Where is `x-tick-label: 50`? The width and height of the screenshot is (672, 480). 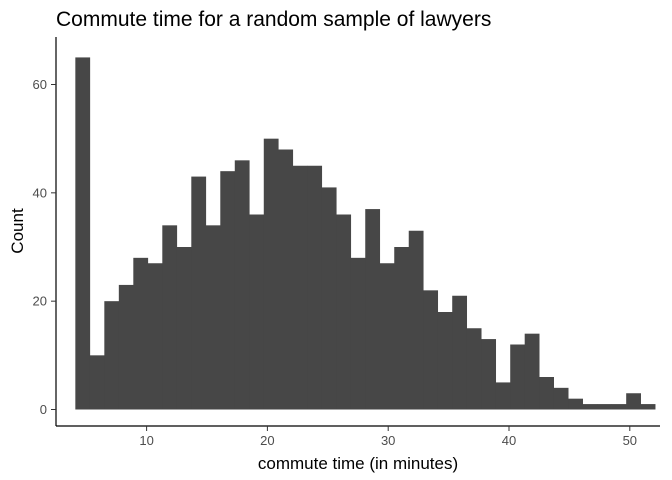 x-tick-label: 50 is located at coordinates (630, 440).